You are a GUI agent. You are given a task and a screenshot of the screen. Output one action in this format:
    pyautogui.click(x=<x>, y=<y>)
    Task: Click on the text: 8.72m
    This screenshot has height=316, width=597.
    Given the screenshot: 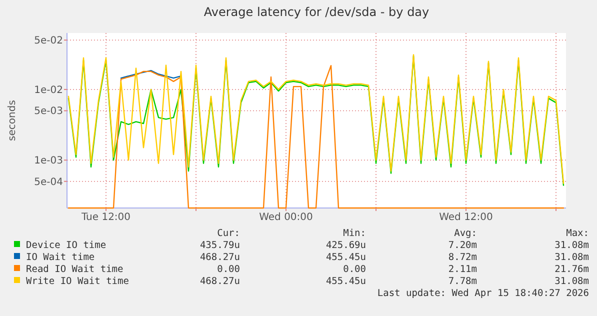 What is the action you would take?
    pyautogui.click(x=463, y=257)
    